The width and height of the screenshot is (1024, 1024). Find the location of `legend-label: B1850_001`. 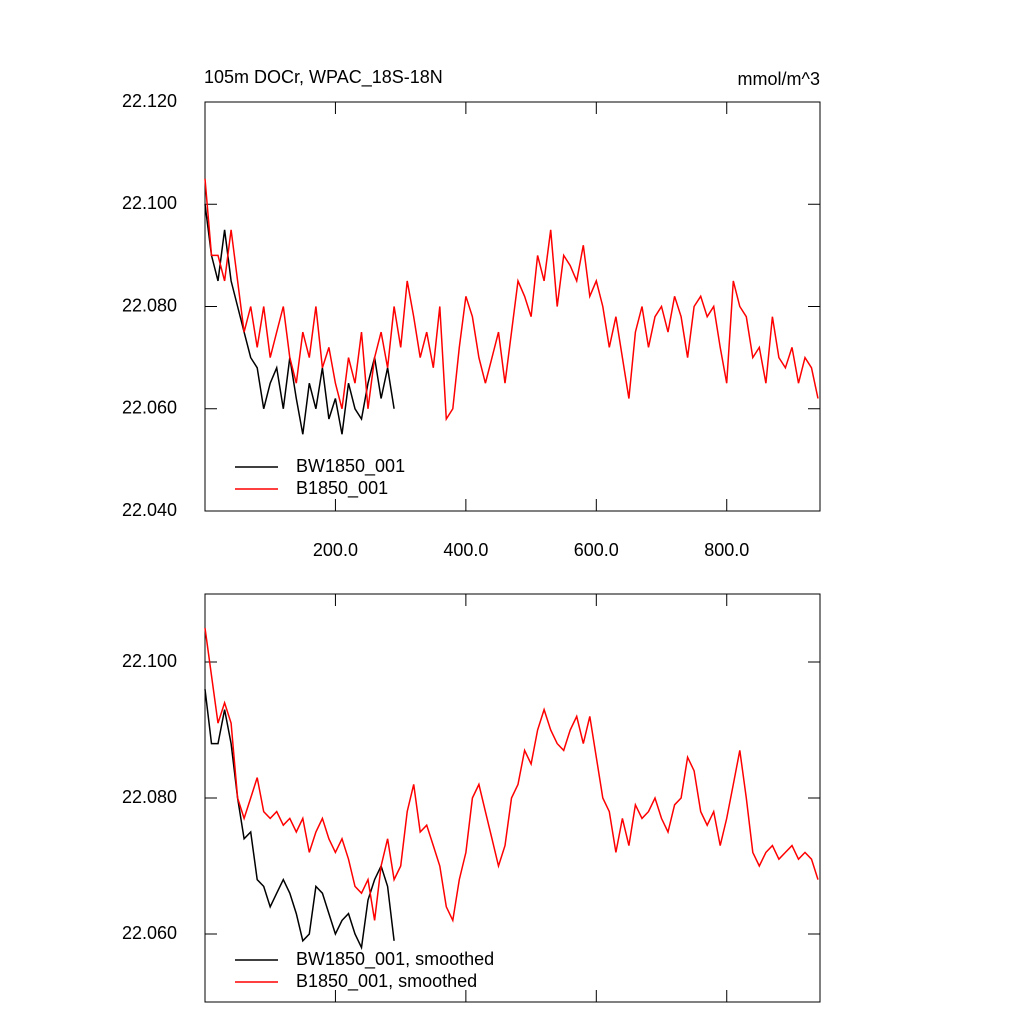

legend-label: B1850_001 is located at coordinates (342, 488).